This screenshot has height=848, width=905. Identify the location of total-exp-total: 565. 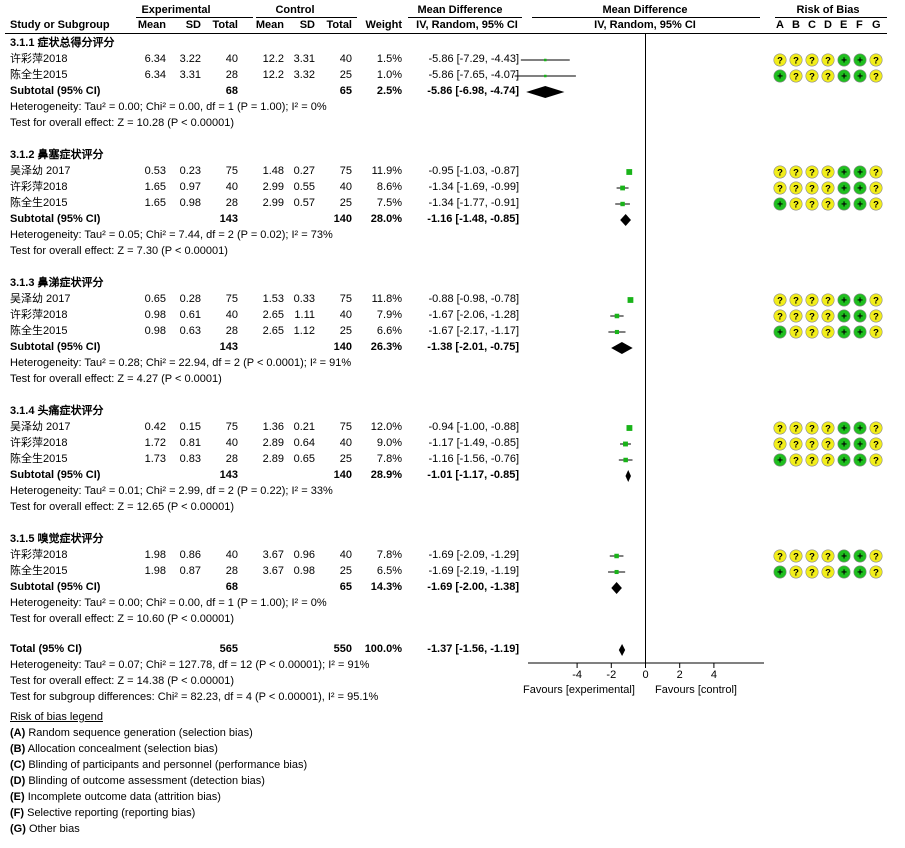
(228, 649).